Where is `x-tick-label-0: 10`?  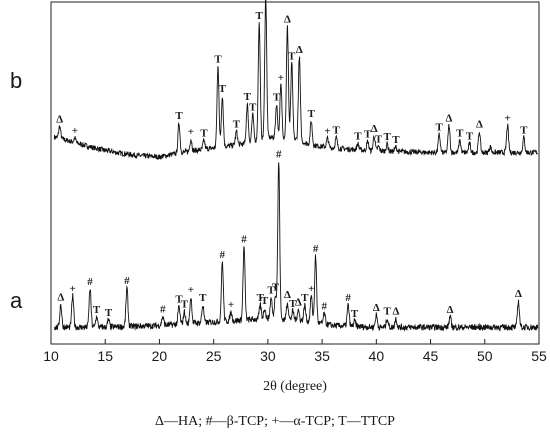 x-tick-label-0: 10 is located at coordinates (51, 356).